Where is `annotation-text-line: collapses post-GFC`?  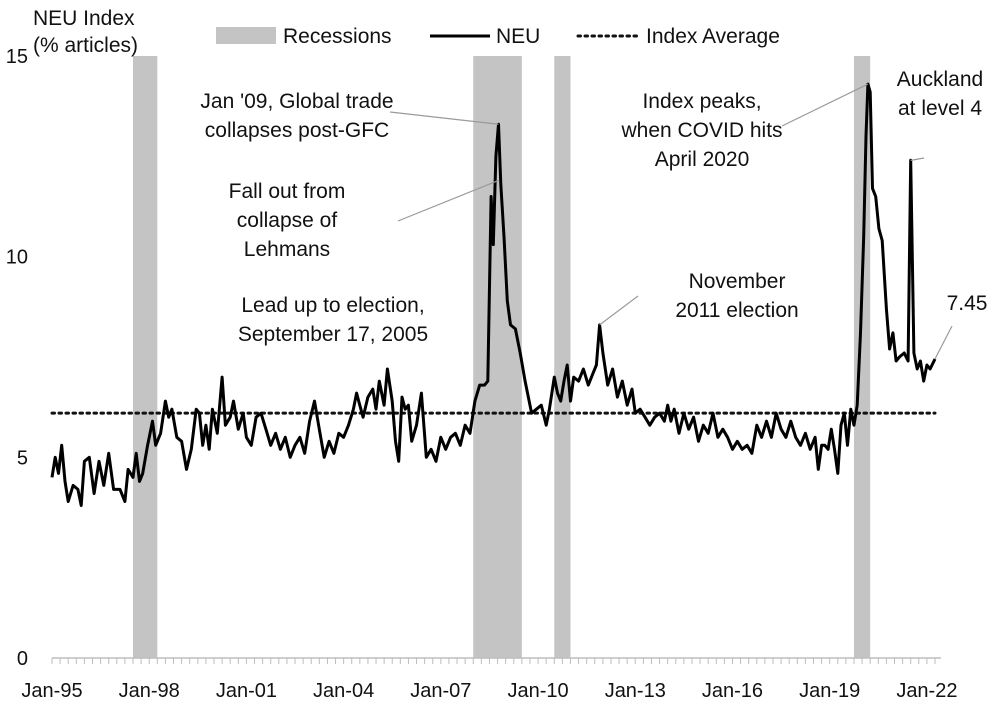
annotation-text-line: collapses post-GFC is located at coordinates (297, 130).